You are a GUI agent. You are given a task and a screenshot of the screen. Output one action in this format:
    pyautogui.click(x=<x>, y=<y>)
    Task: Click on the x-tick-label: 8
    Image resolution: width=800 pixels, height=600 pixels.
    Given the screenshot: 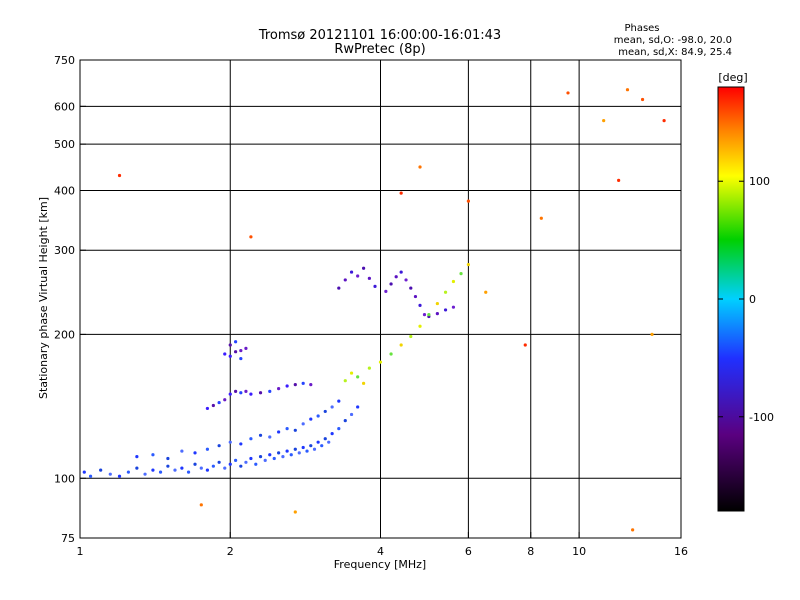 What is the action you would take?
    pyautogui.click(x=530, y=551)
    